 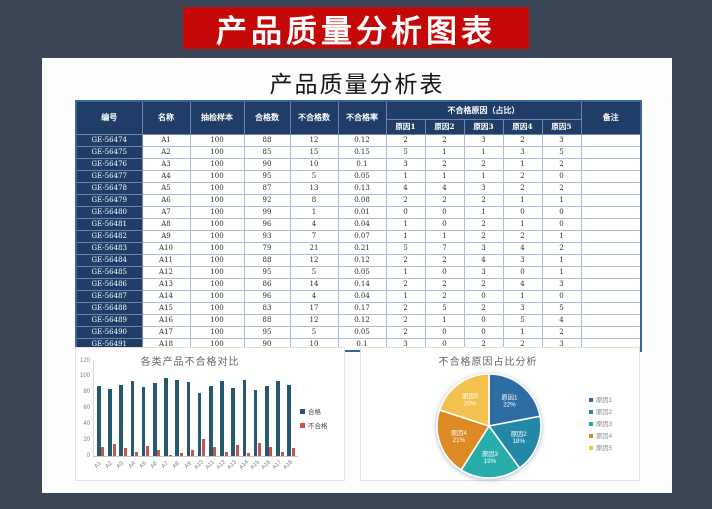 What do you see at coordinates (109, 140) in the screenshot?
I see `row-id-cell: GE-56474` at bounding box center [109, 140].